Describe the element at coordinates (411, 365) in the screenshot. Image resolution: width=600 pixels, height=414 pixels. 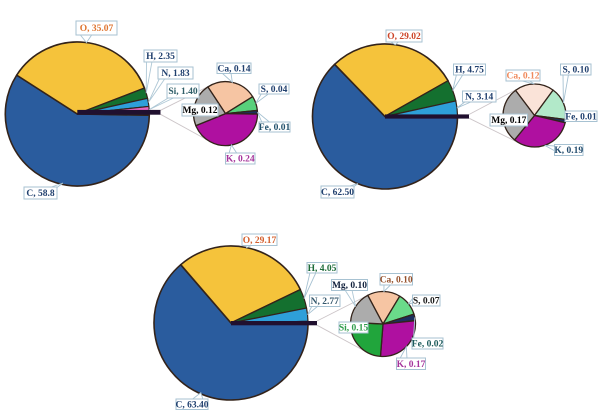
I see `svg-text: K, 0.17` at that location.